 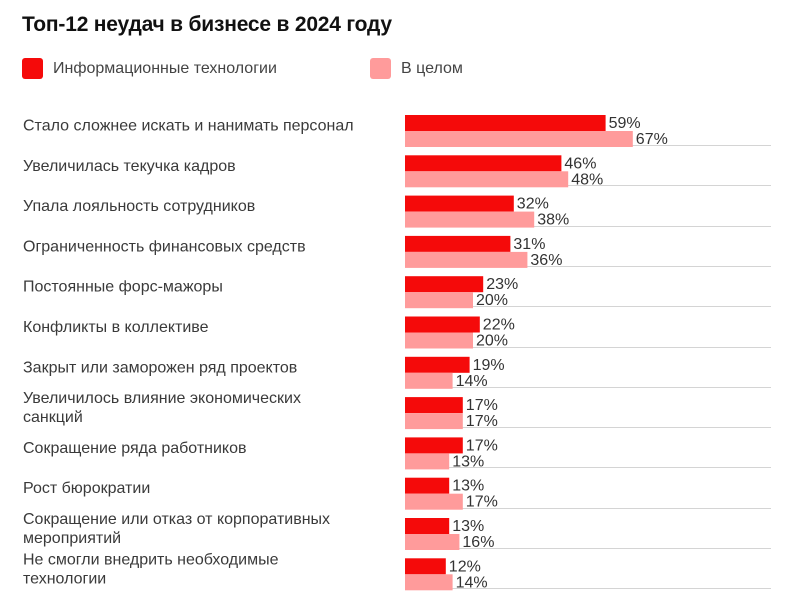 I want to click on category-label: Увеличилась текучка кадров, so click(x=129, y=166).